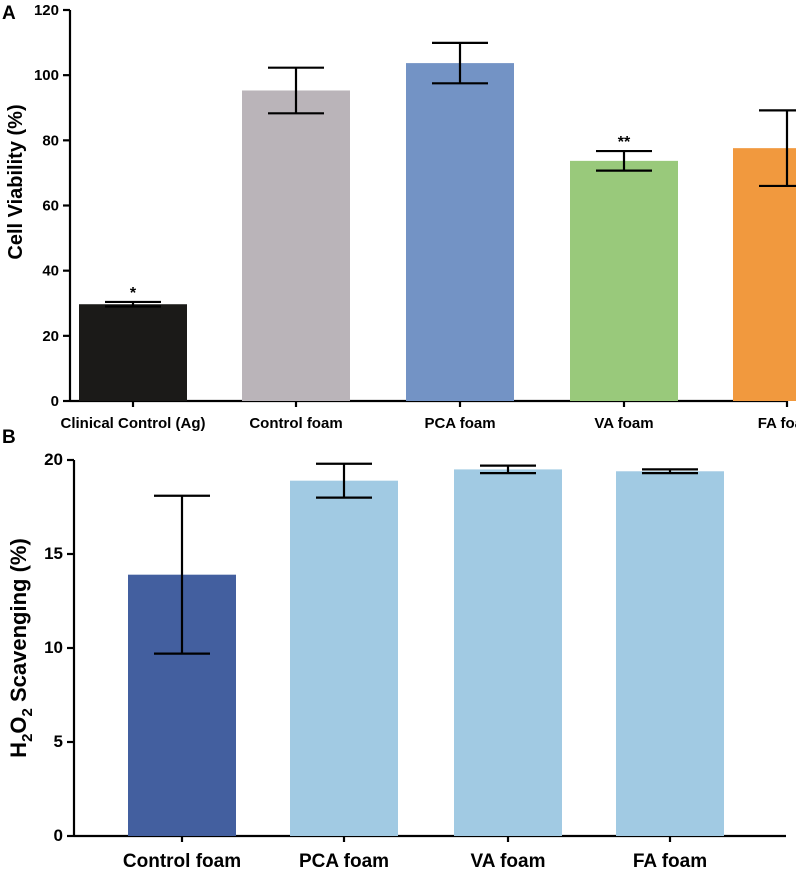 This screenshot has height=871, width=796. I want to click on y-tick-label: 80, so click(50, 140).